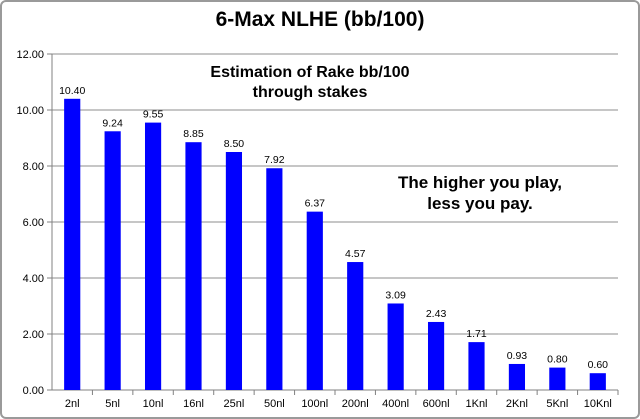 Image resolution: width=640 pixels, height=419 pixels. Describe the element at coordinates (480, 193) in the screenshot. I see `annotation-higher-you-play: The higher you play, less you pay.` at that location.